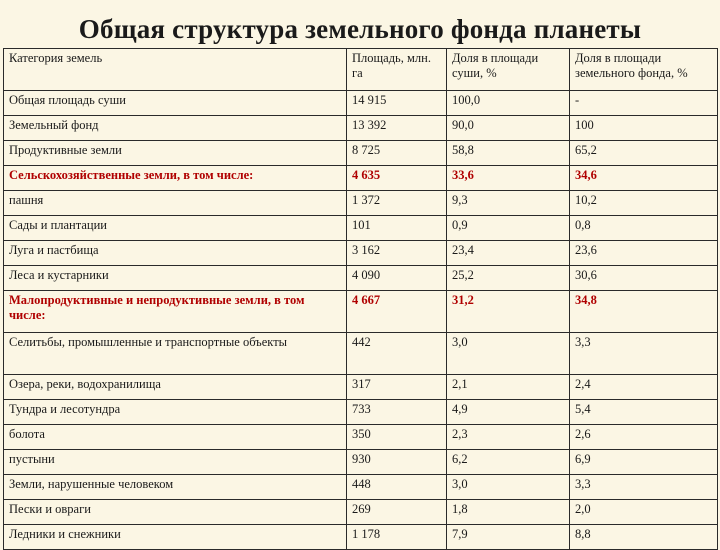 This screenshot has height=550, width=720. I want to click on area-cell: 14 915, so click(396, 103).